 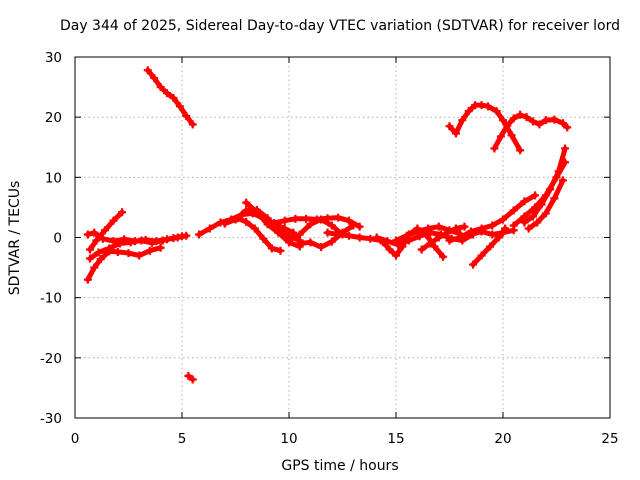 I want to click on x-tick-label: 10, so click(x=288, y=439).